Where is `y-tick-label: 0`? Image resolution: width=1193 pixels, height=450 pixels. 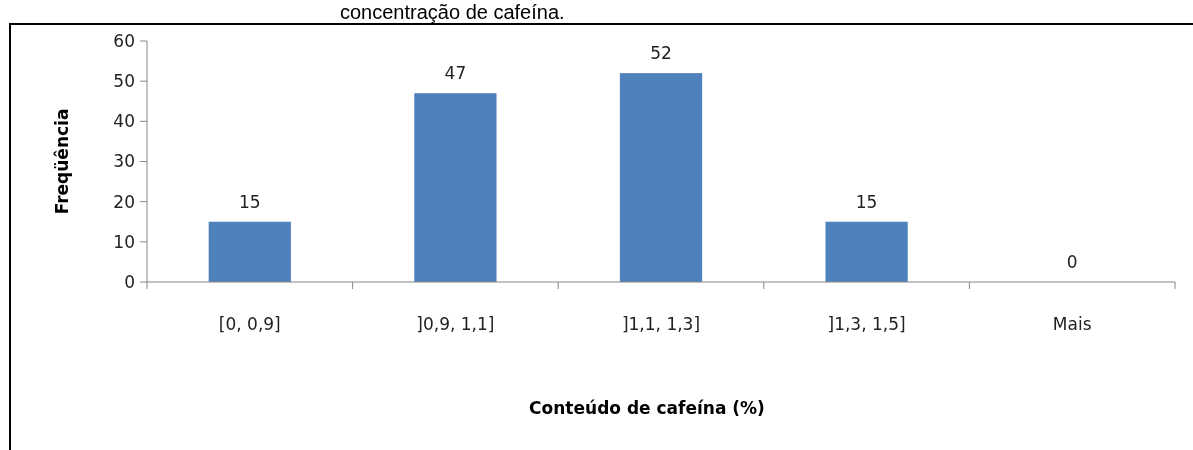 y-tick-label: 0 is located at coordinates (129, 281).